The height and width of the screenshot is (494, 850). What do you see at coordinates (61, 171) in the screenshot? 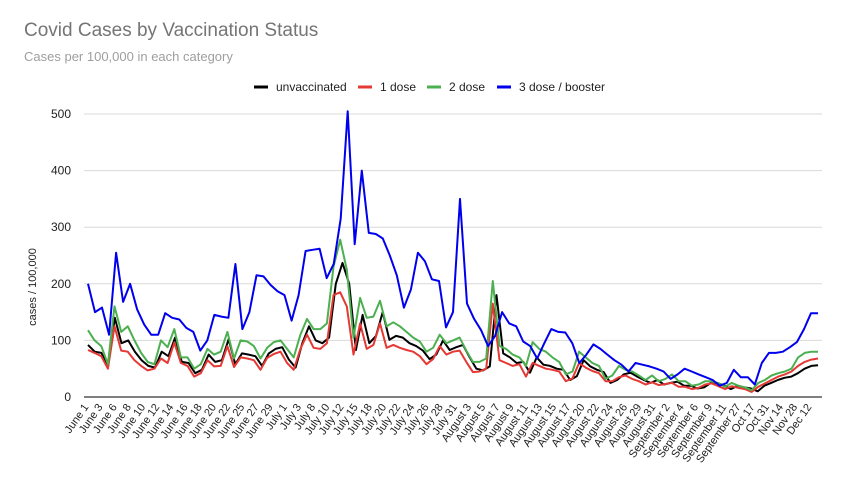
I see `y-tick-label: 400` at bounding box center [61, 171].